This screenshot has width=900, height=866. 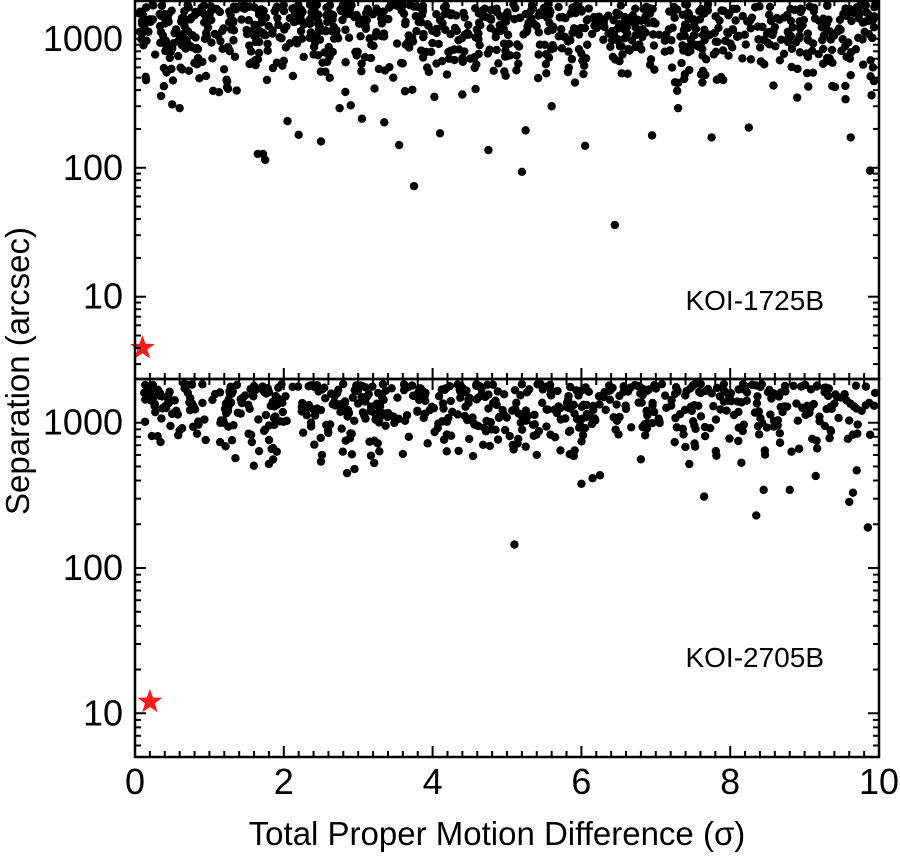 What do you see at coordinates (754, 300) in the screenshot?
I see `panel-label: KOI-1725B` at bounding box center [754, 300].